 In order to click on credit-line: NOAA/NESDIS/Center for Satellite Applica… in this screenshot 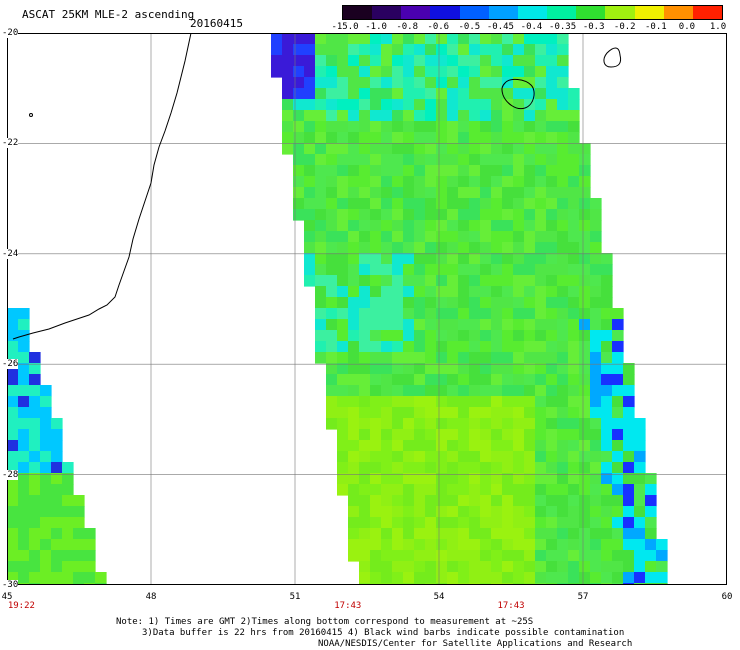, I will do `click(475, 644)`.